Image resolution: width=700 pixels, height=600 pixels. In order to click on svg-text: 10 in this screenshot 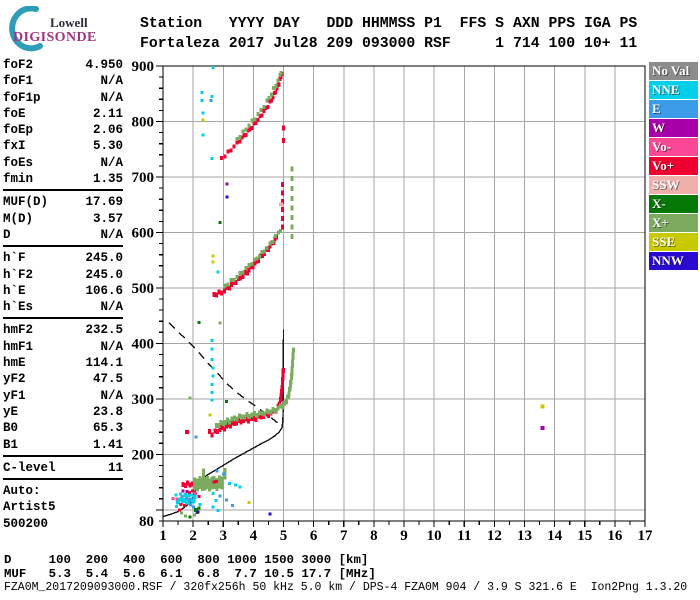, I will do `click(434, 536)`.